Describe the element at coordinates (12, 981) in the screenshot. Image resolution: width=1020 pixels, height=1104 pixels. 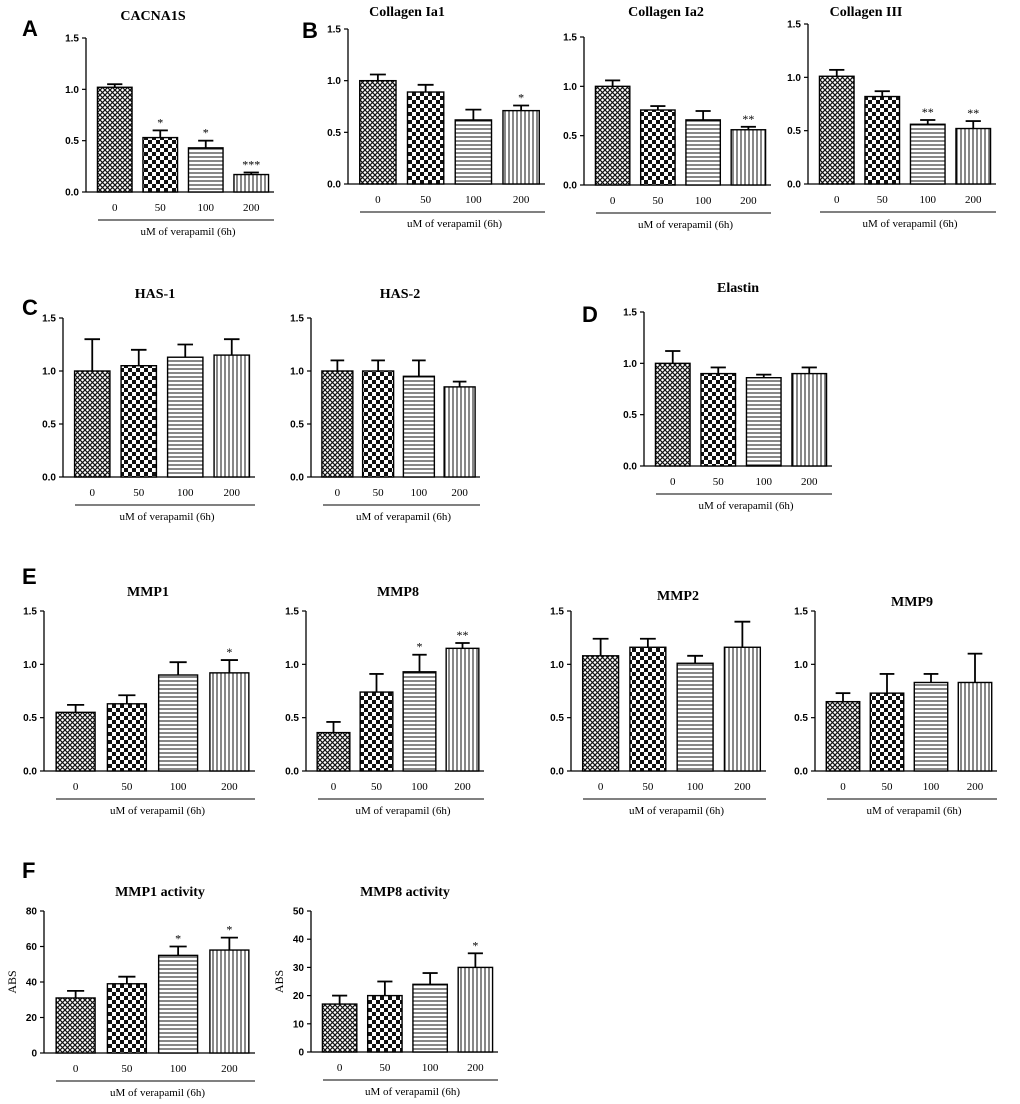
I see `y-axis-label: ABS` at that location.